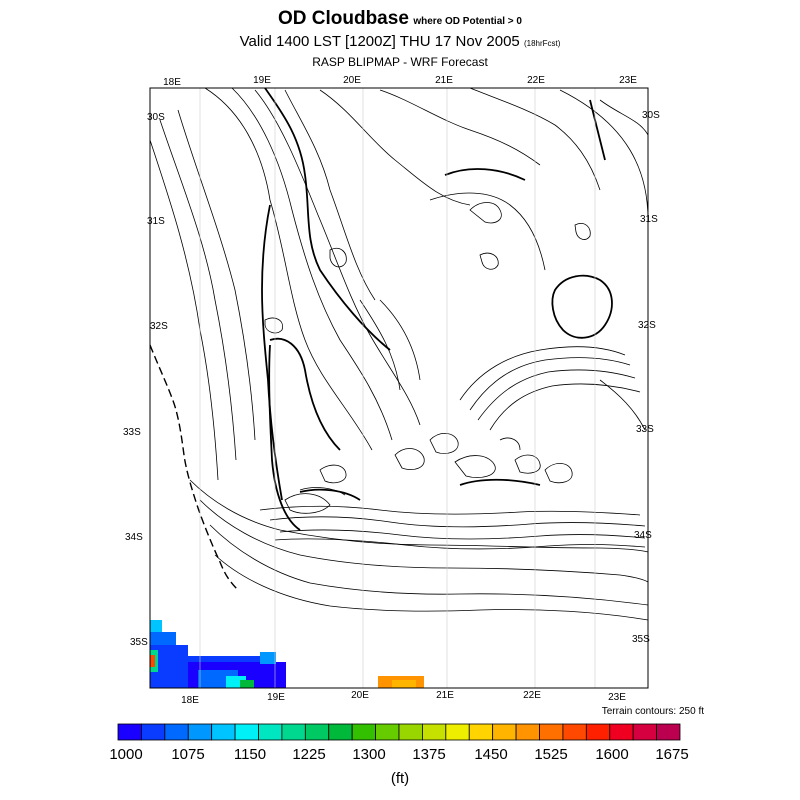 The height and width of the screenshot is (800, 800). I want to click on title-main: OD Cloudbase, so click(343, 18).